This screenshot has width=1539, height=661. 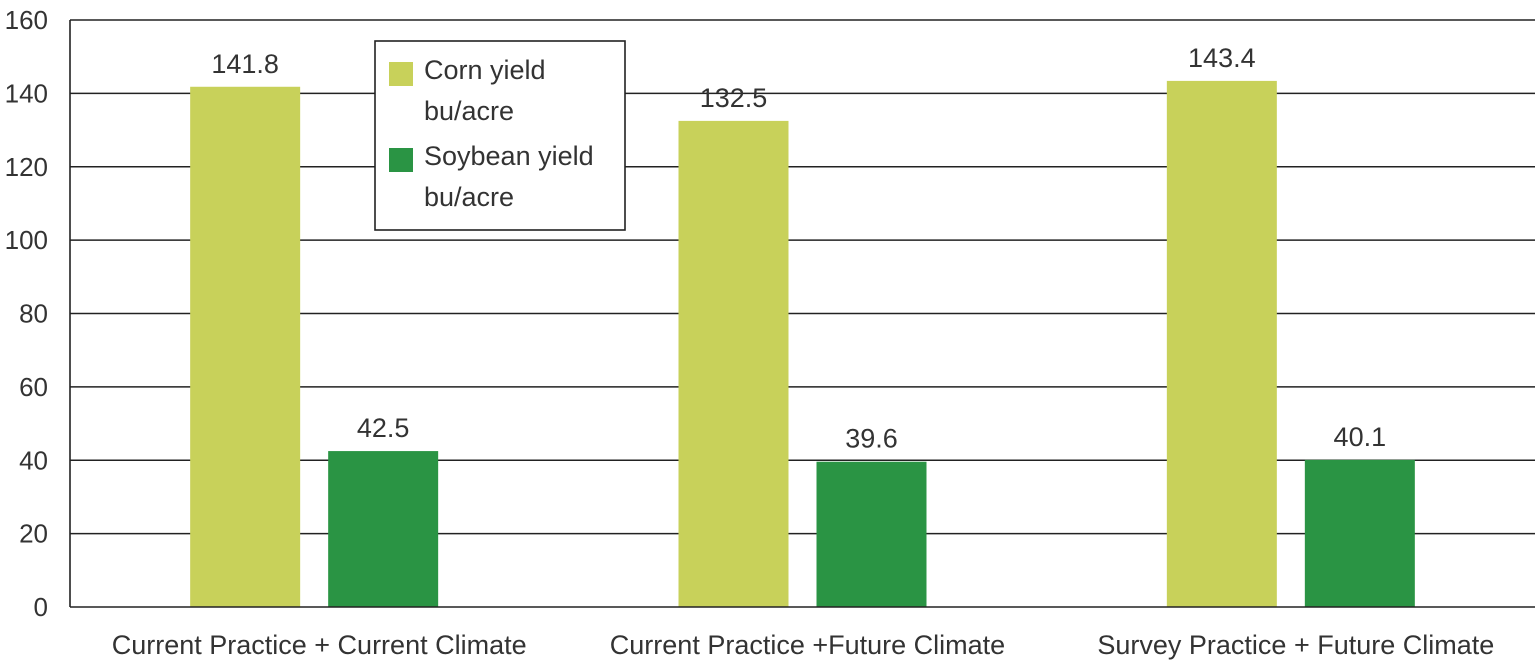 What do you see at coordinates (26, 167) in the screenshot?
I see `y-tick-label: 120` at bounding box center [26, 167].